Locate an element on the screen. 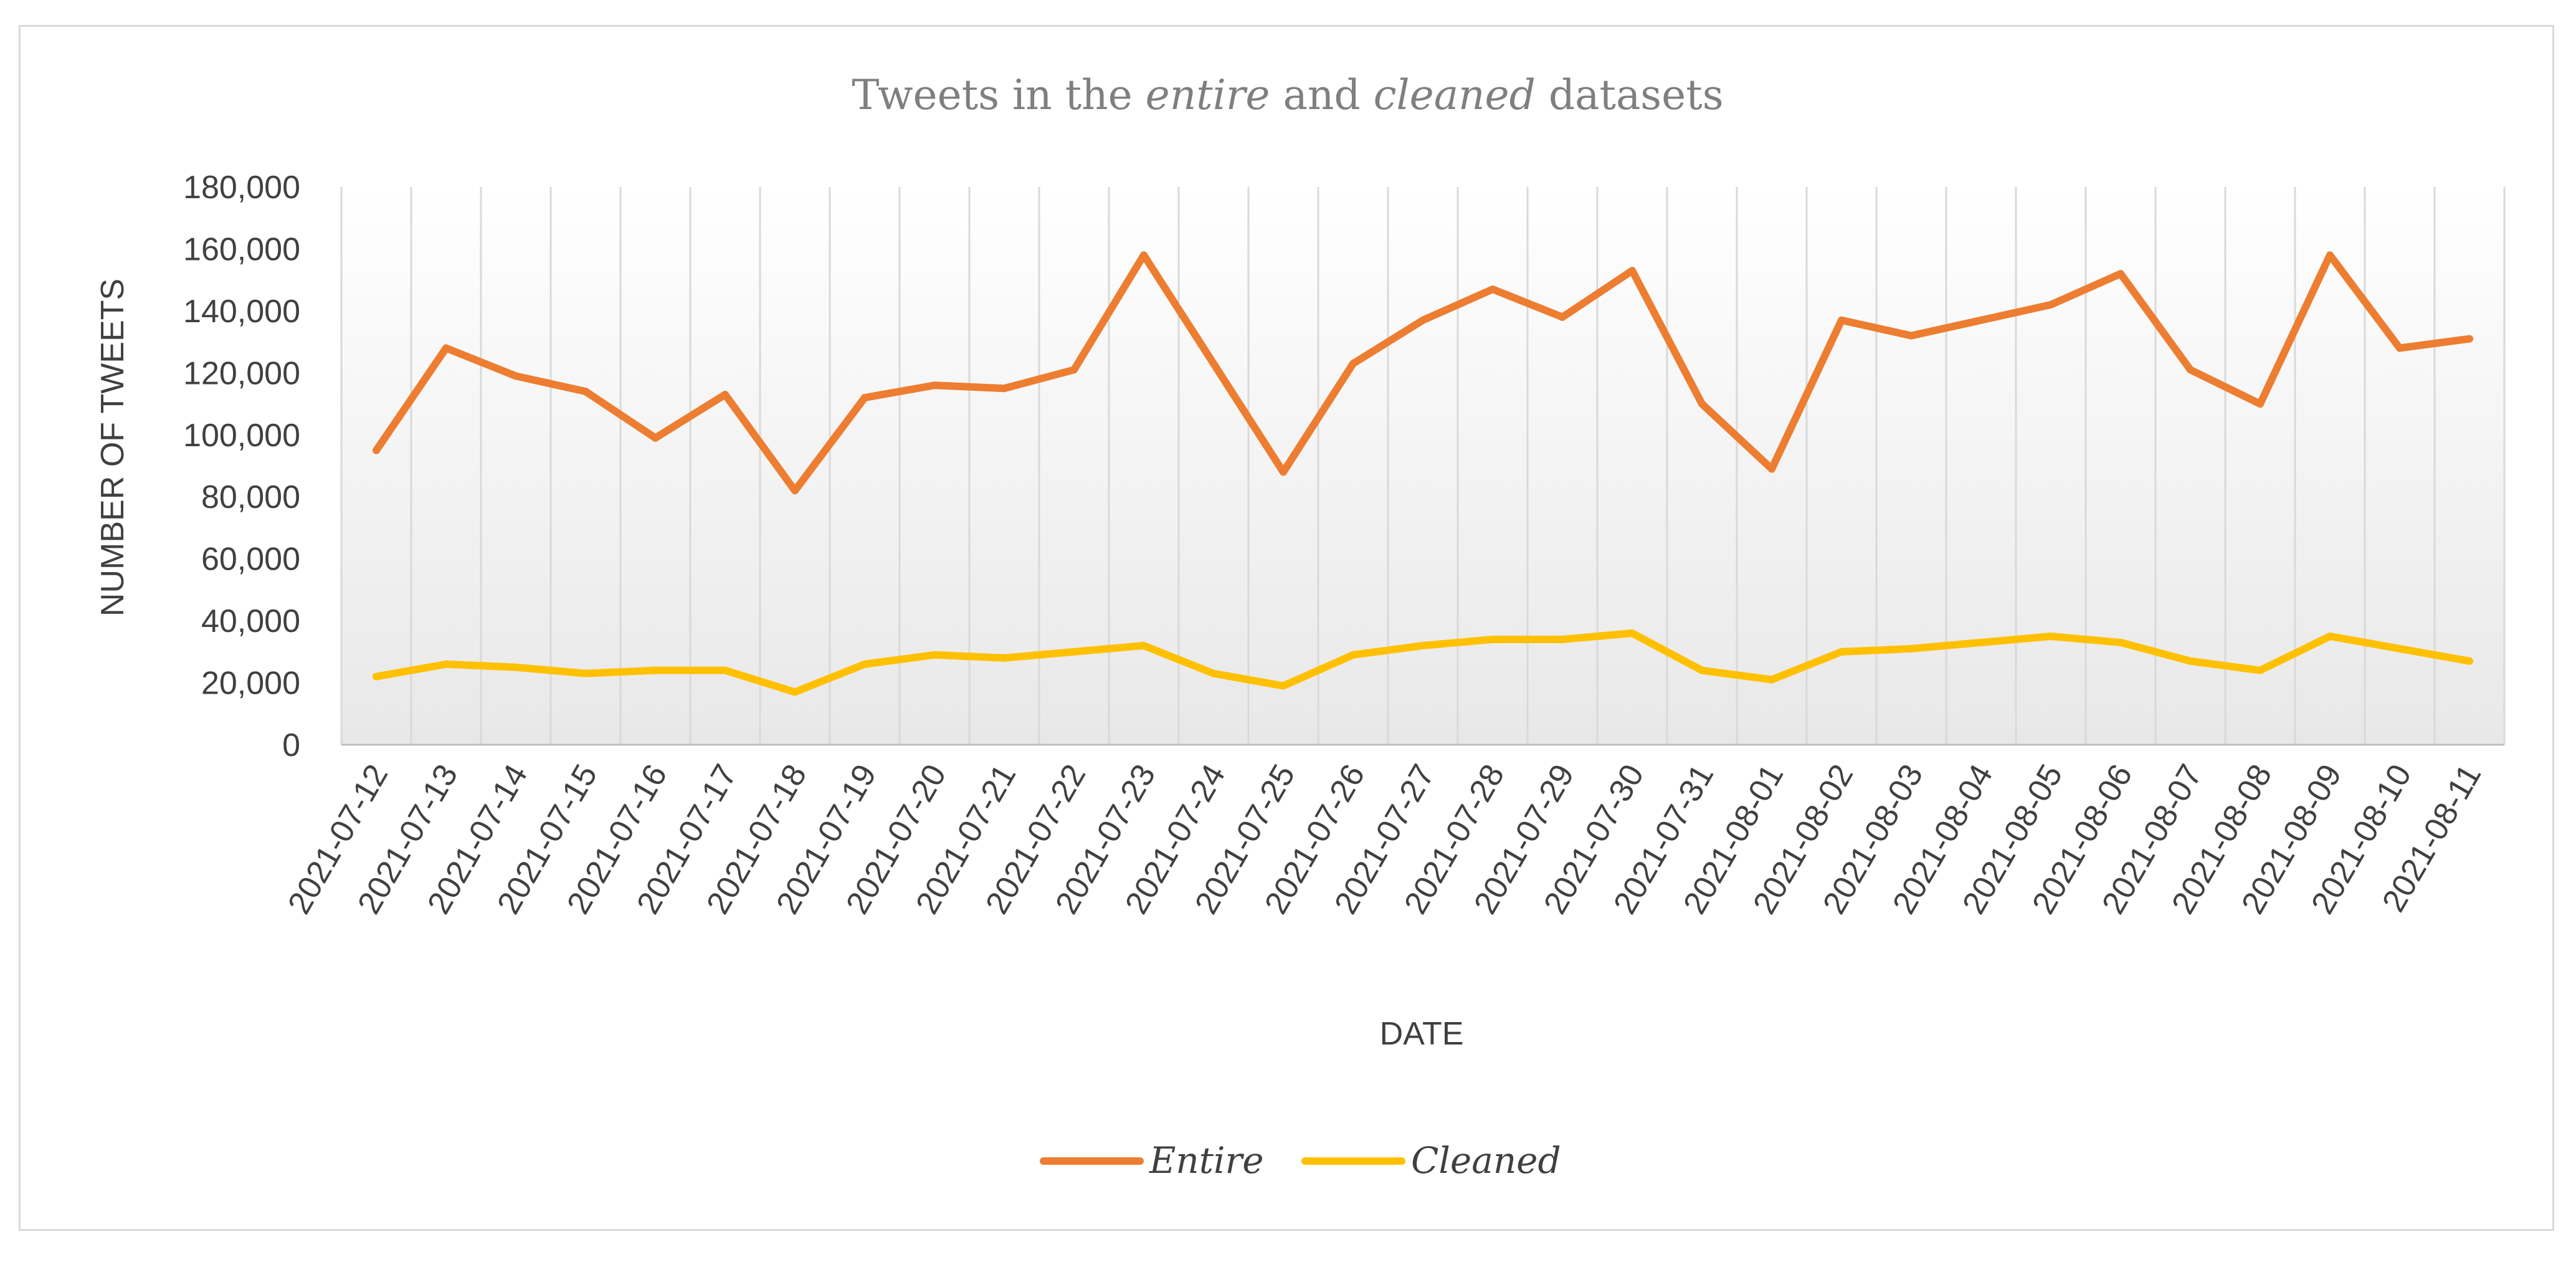  legend-item-entire: Entire is located at coordinates (1152, 1161).